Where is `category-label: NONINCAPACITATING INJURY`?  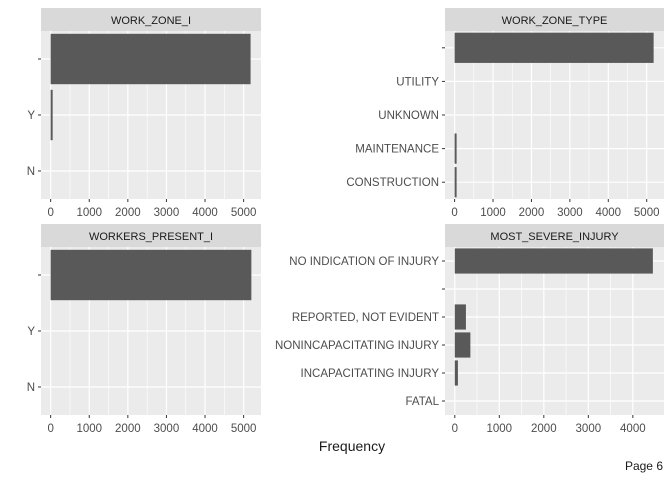
category-label: NONINCAPACITATING INJURY is located at coordinates (357, 346).